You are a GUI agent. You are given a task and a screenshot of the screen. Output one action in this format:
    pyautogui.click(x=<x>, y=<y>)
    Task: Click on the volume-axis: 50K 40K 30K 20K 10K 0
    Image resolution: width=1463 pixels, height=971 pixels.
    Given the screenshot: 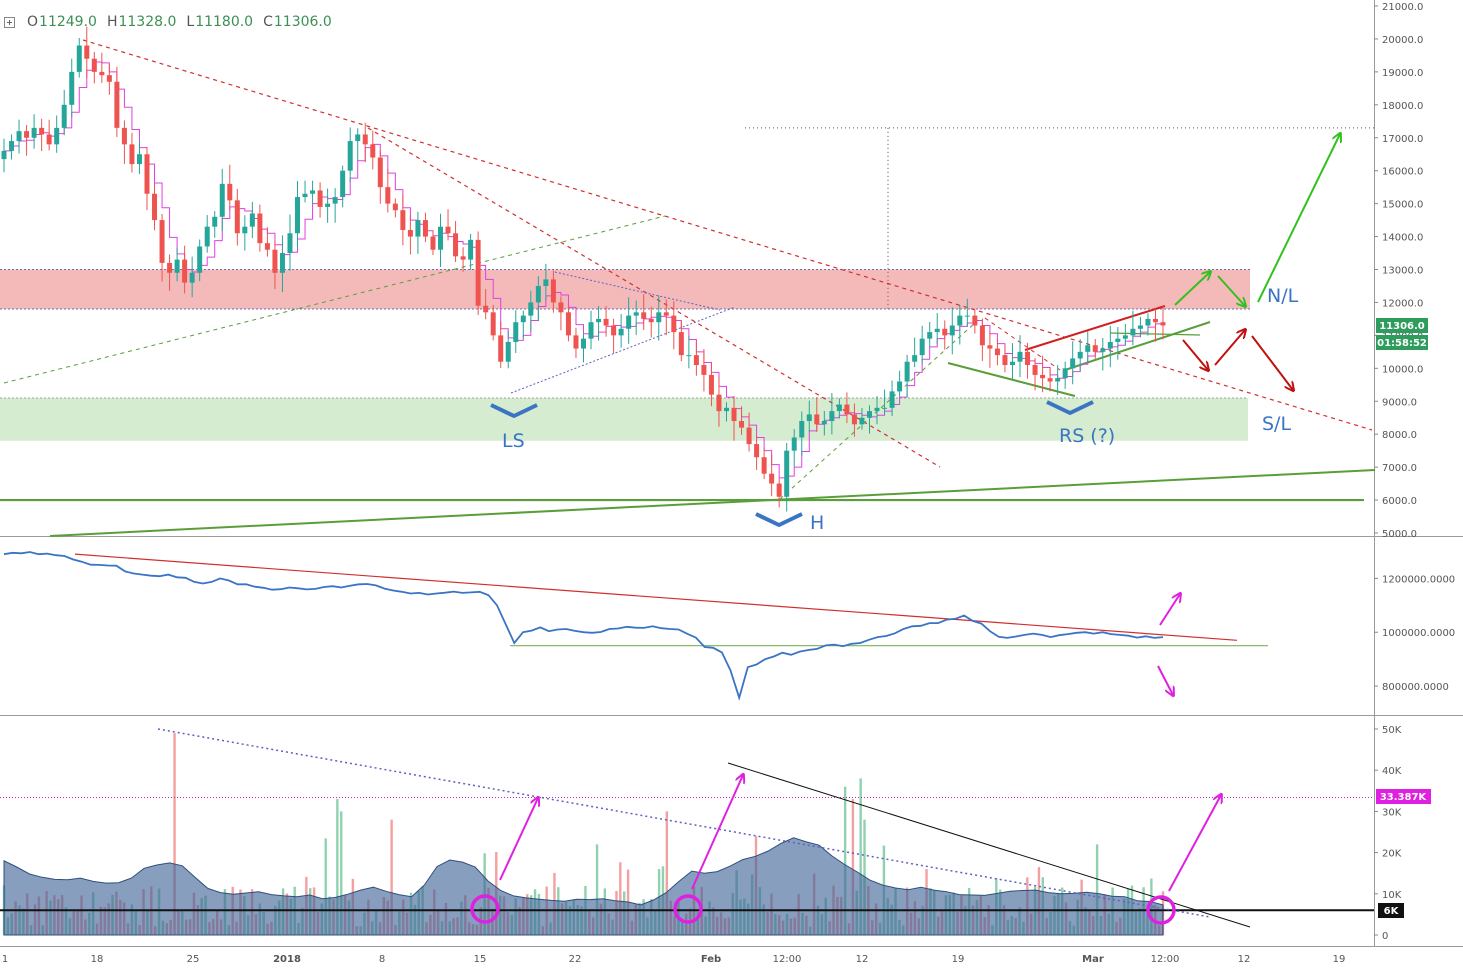 What is the action you would take?
    pyautogui.click(x=1388, y=833)
    